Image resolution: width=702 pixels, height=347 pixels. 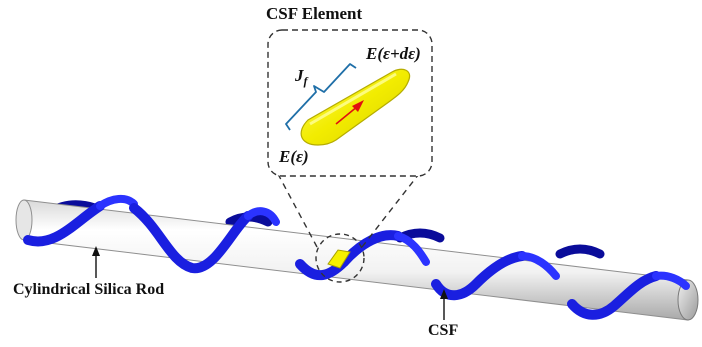 I want to click on curly-bracket-icon, so click(x=321, y=97).